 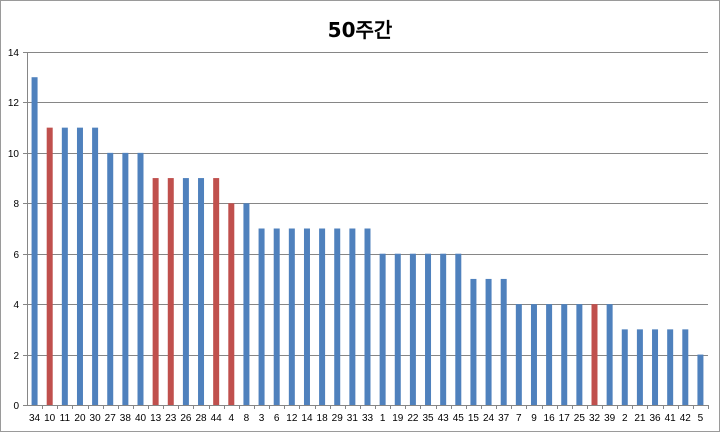 What do you see at coordinates (580, 418) in the screenshot?
I see `x-tick-label: 25` at bounding box center [580, 418].